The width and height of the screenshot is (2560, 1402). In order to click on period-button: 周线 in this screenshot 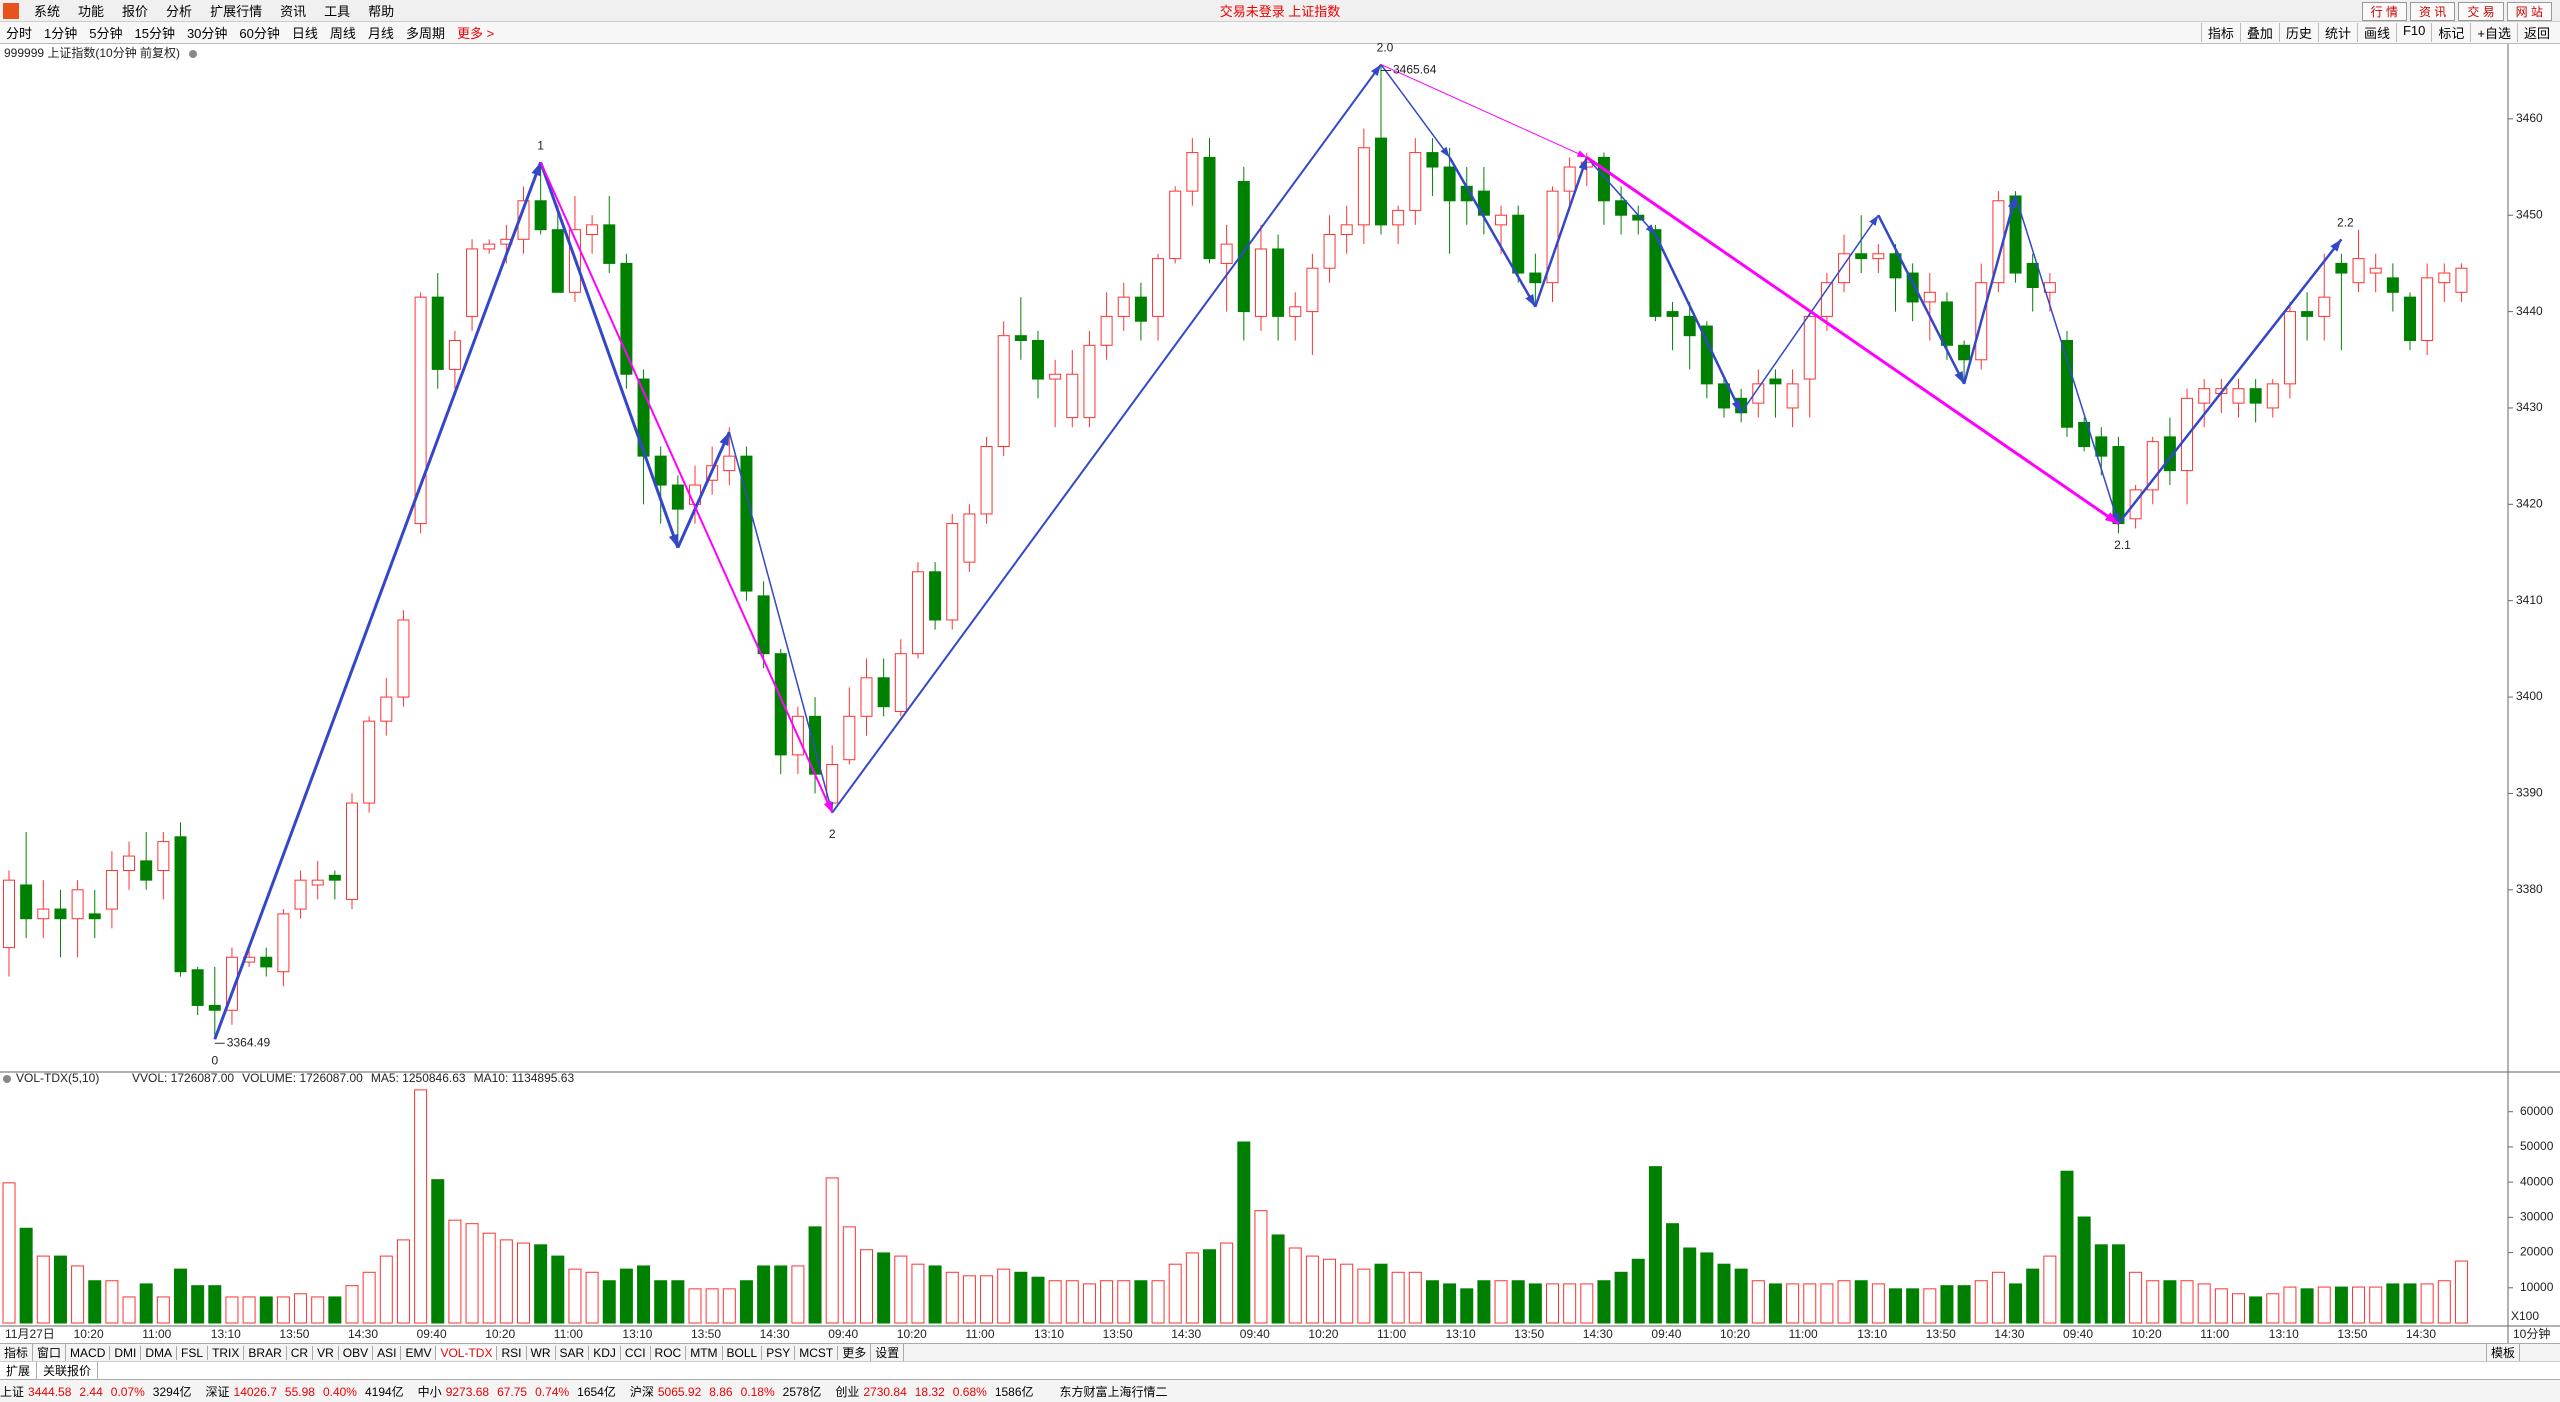, I will do `click(342, 33)`.